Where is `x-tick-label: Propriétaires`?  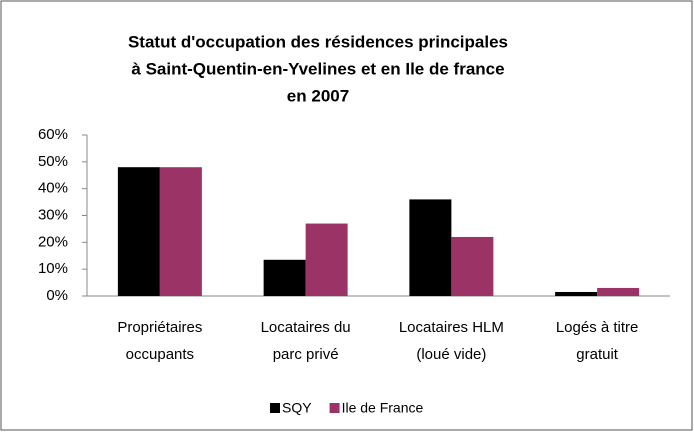 x-tick-label: Propriétaires is located at coordinates (159, 327).